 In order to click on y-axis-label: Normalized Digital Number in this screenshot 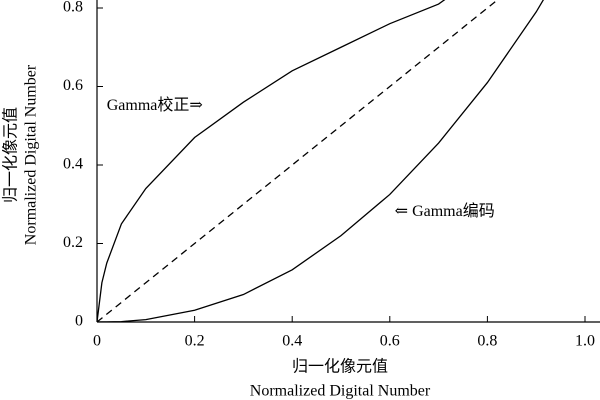, I will do `click(31, 154)`.